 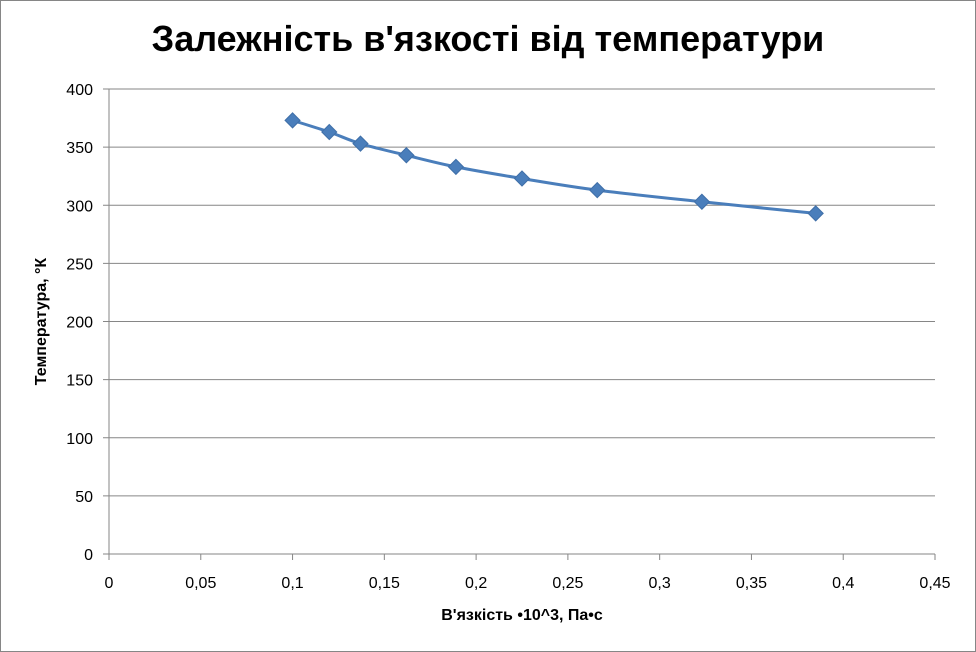 I want to click on y-tick-label: 150, so click(x=79, y=381).